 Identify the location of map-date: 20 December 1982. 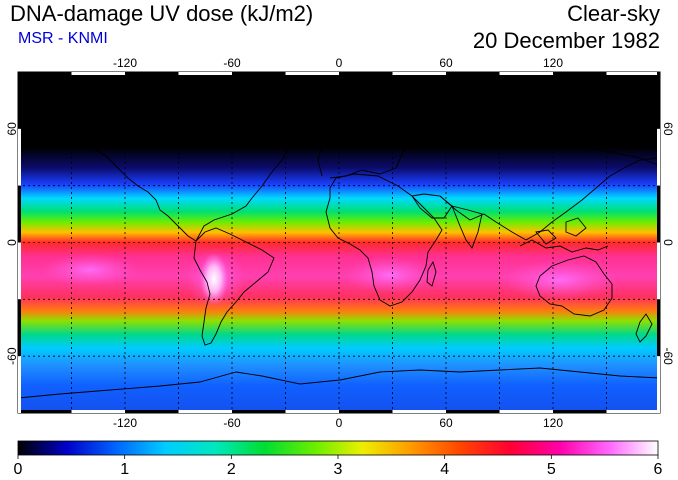
(566, 40).